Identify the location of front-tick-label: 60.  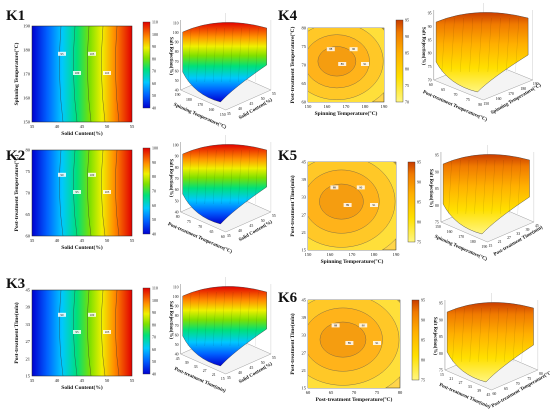
(431, 85).